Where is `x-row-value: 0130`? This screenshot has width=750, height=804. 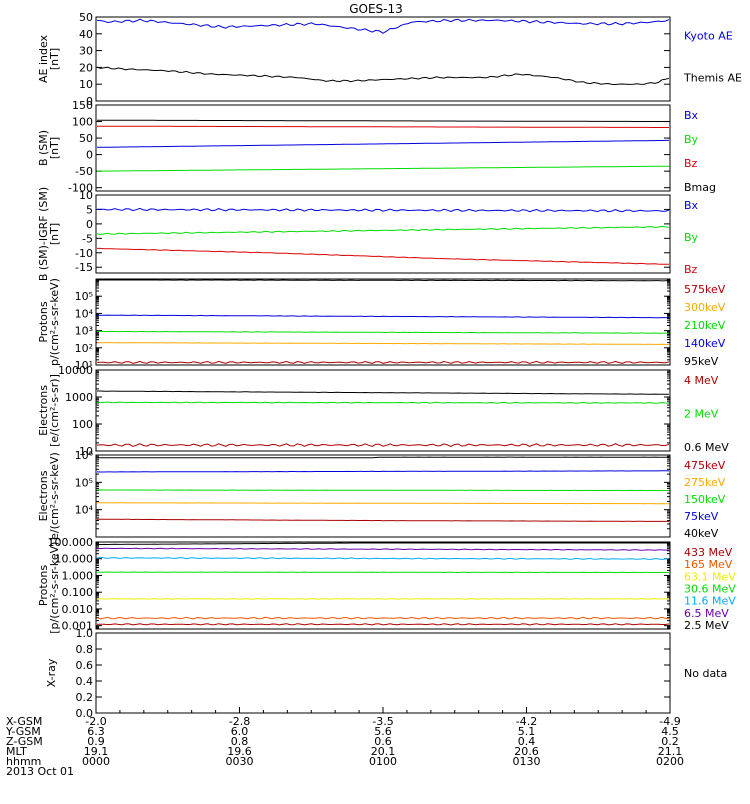
x-row-value: 0130 is located at coordinates (527, 761).